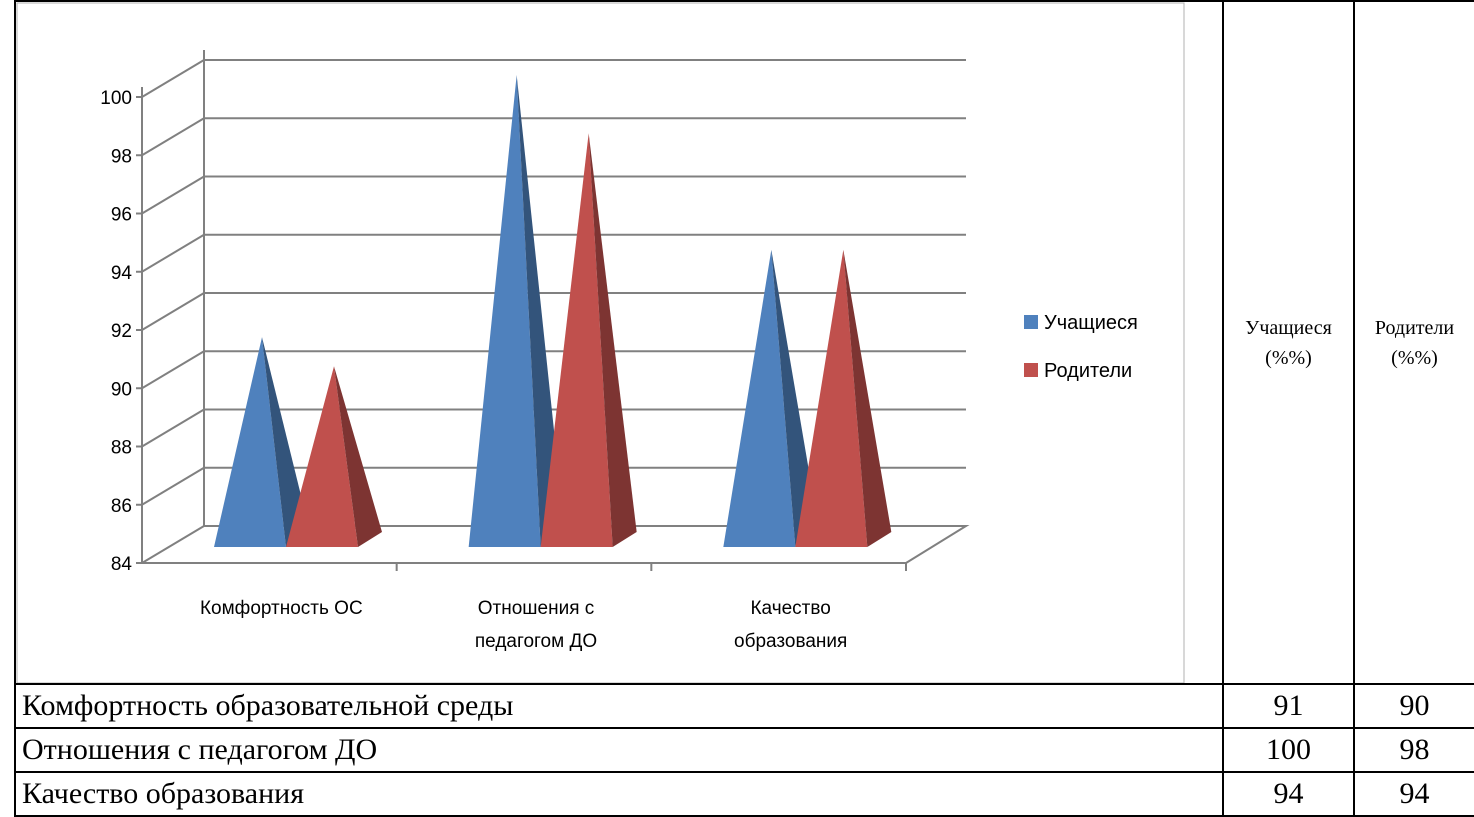  I want to click on row-value-students: 91, so click(1288, 706).